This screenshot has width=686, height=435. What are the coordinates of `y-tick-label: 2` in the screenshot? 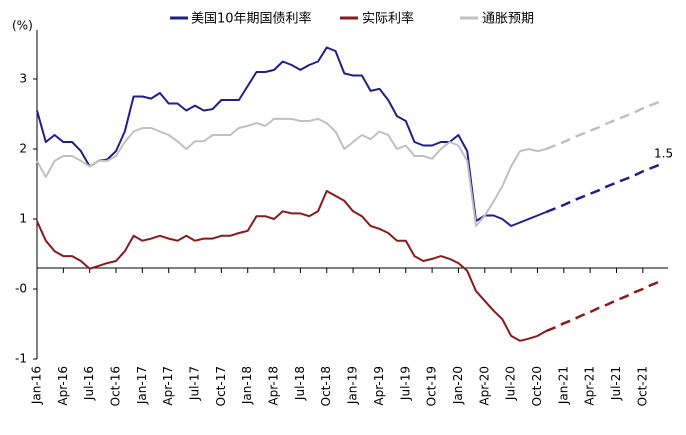 It's located at (23, 149).